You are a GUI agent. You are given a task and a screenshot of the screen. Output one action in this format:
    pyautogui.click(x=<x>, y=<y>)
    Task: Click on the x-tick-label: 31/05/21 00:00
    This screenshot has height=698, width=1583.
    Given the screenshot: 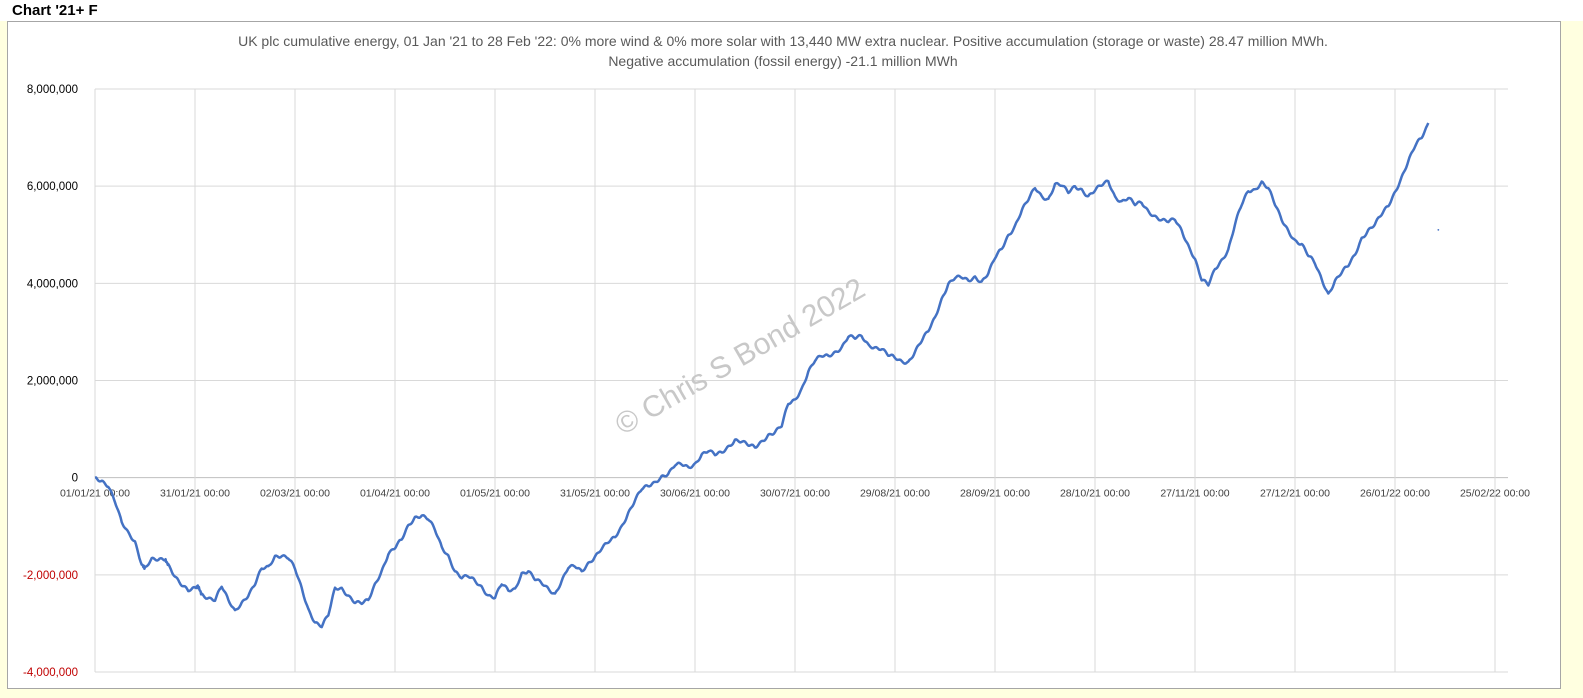 What is the action you would take?
    pyautogui.click(x=595, y=494)
    